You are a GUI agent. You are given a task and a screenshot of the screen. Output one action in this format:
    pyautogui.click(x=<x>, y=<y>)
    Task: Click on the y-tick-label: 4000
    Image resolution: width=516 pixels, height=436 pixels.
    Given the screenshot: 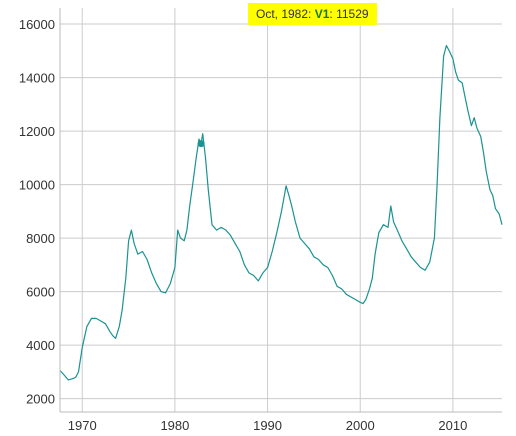 What is the action you would take?
    pyautogui.click(x=40, y=345)
    